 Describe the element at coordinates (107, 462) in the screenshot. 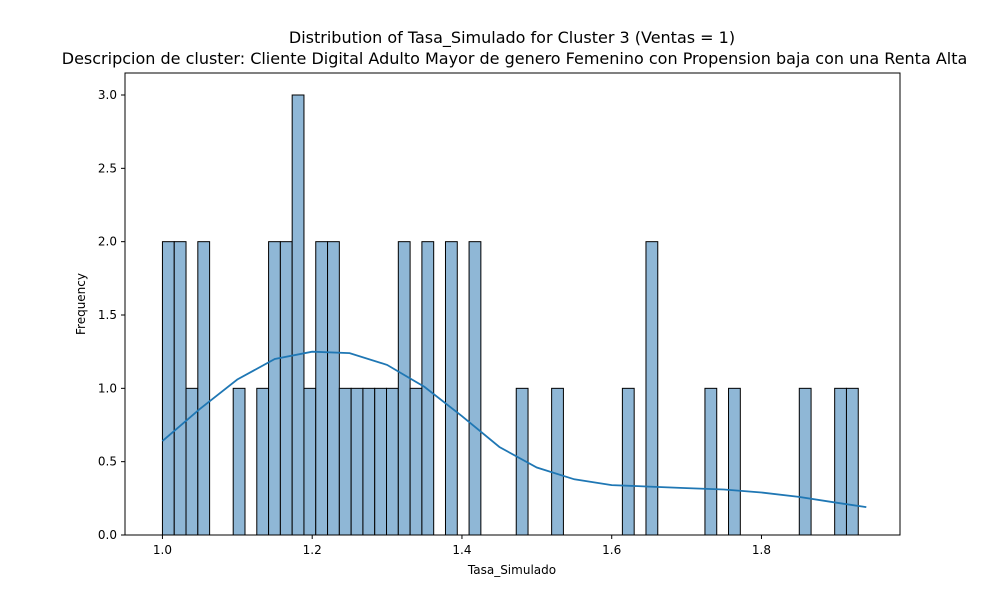

I see `y-tick-label: 0.5` at that location.